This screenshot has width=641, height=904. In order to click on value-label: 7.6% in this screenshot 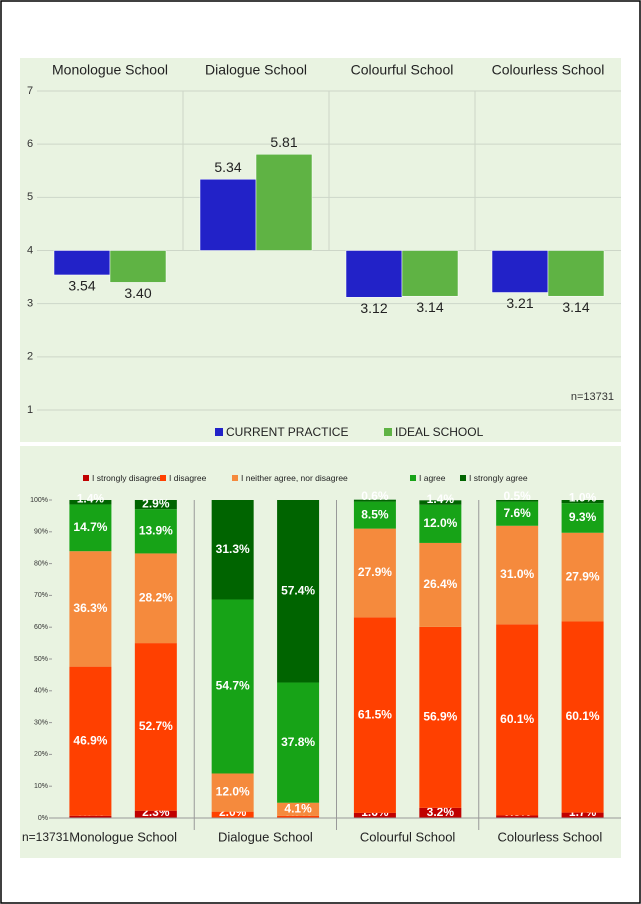, I will do `click(517, 513)`.